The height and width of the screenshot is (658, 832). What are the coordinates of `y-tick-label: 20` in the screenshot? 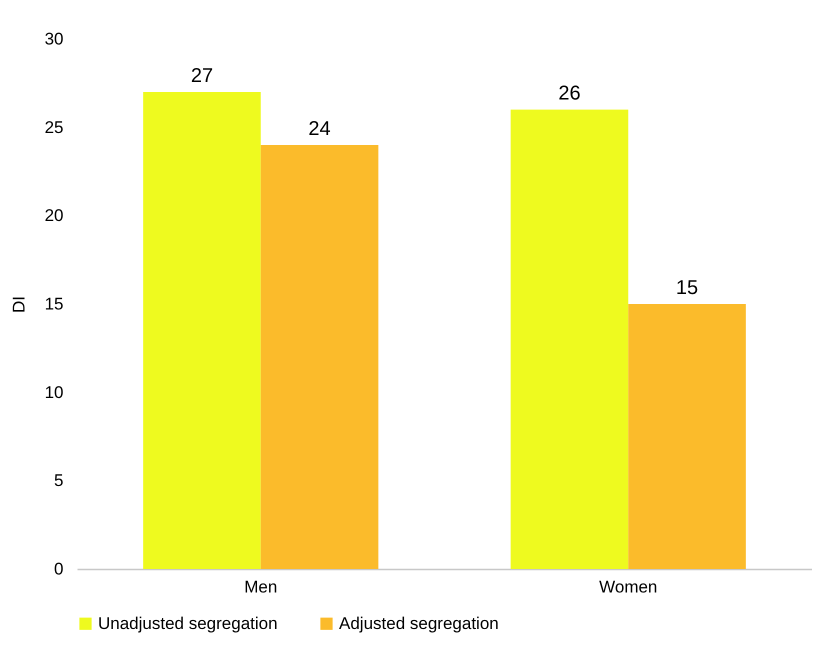 It's located at (54, 216).